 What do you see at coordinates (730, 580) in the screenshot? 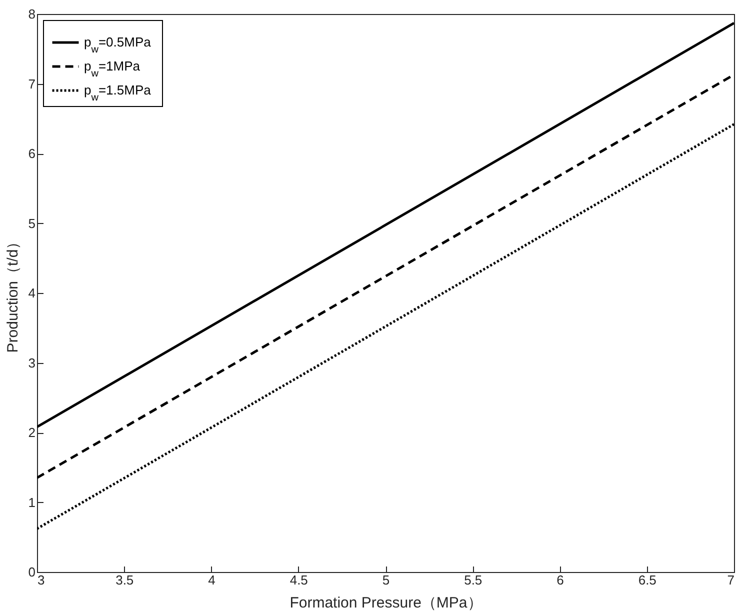
I see `x-tick-label: 7` at bounding box center [730, 580].